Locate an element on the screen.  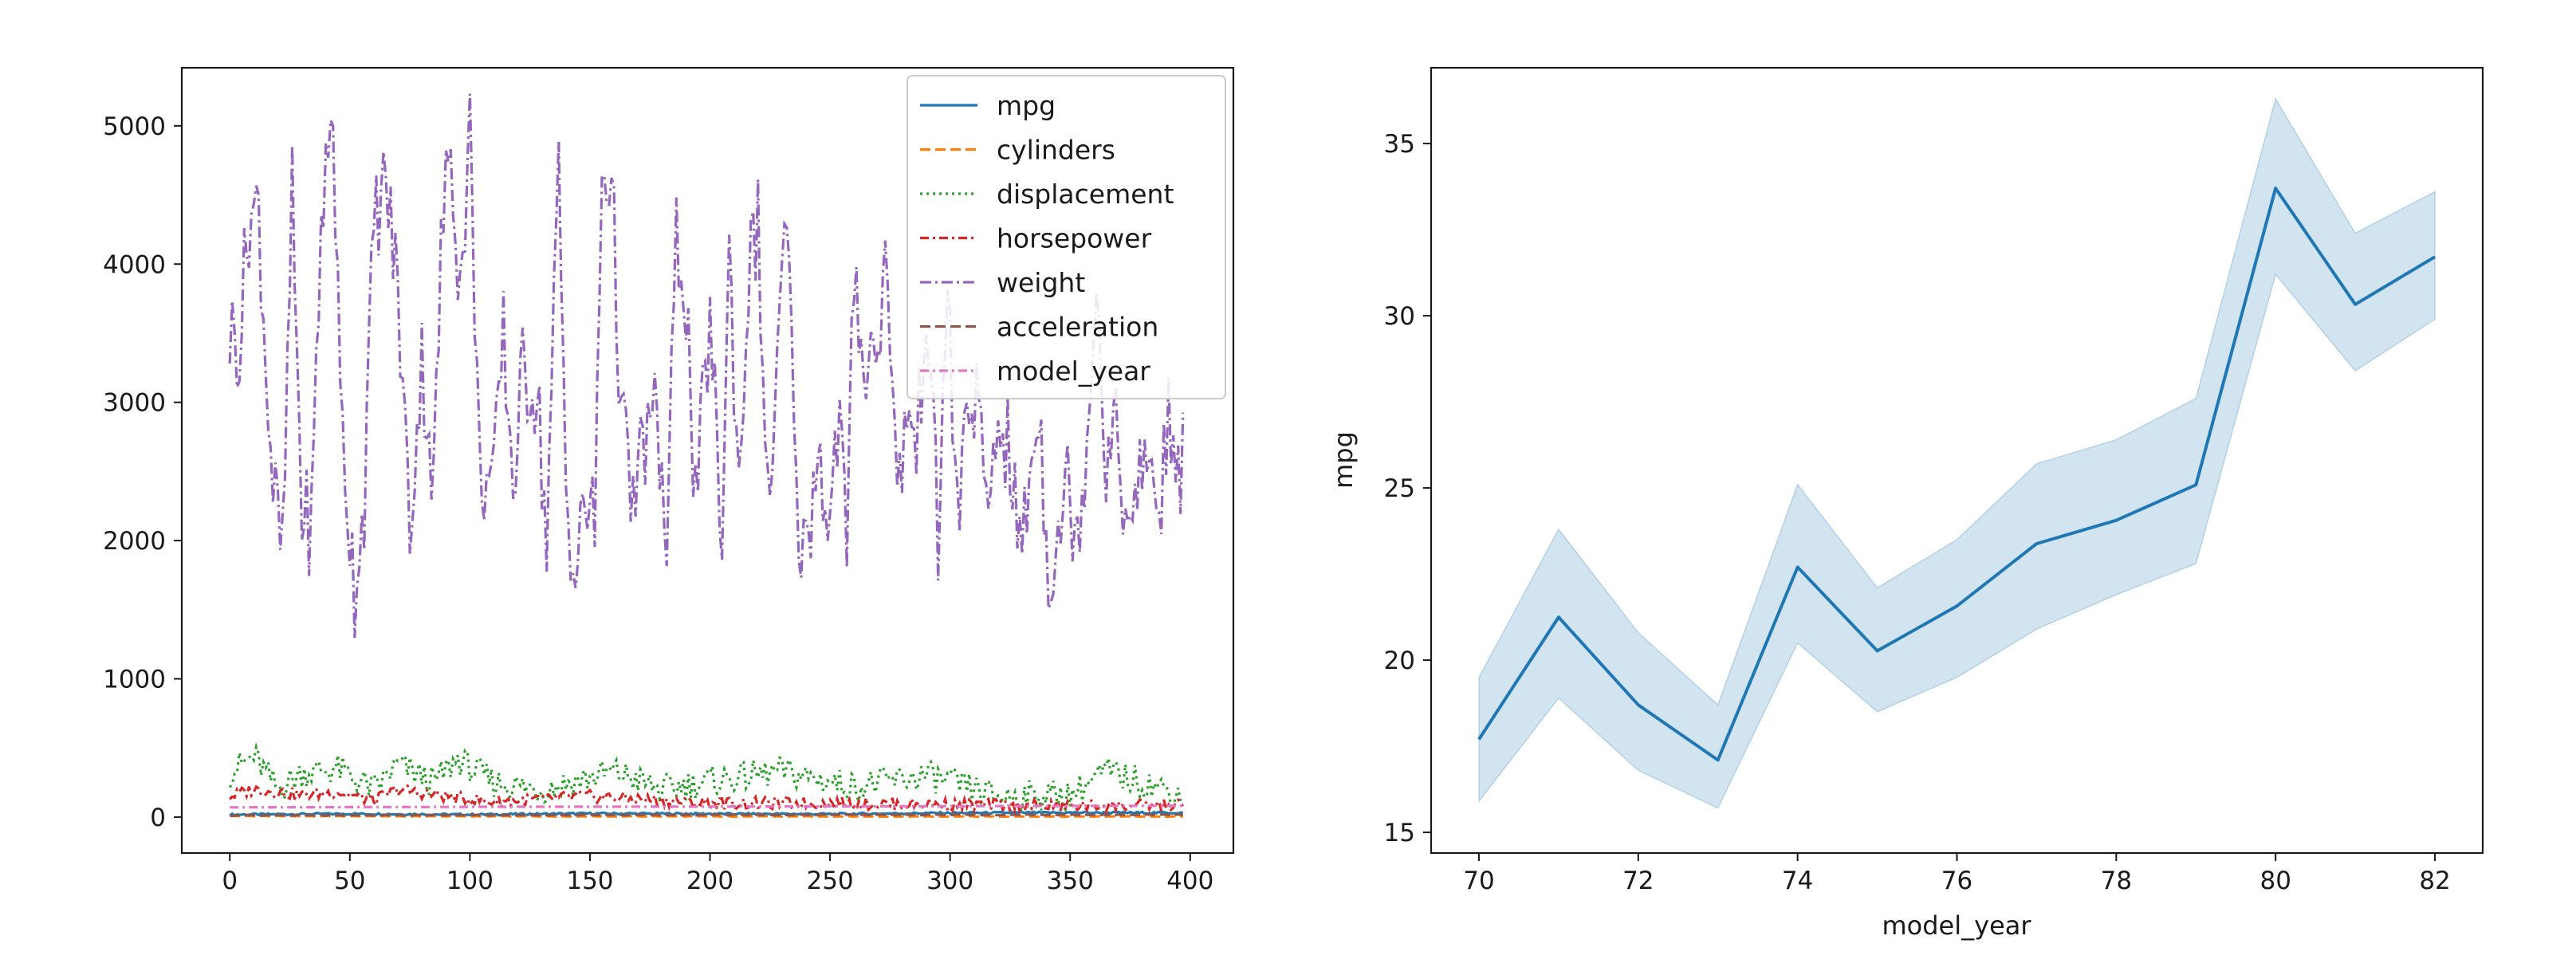
legend-label-model-year: model_year is located at coordinates (1073, 371).